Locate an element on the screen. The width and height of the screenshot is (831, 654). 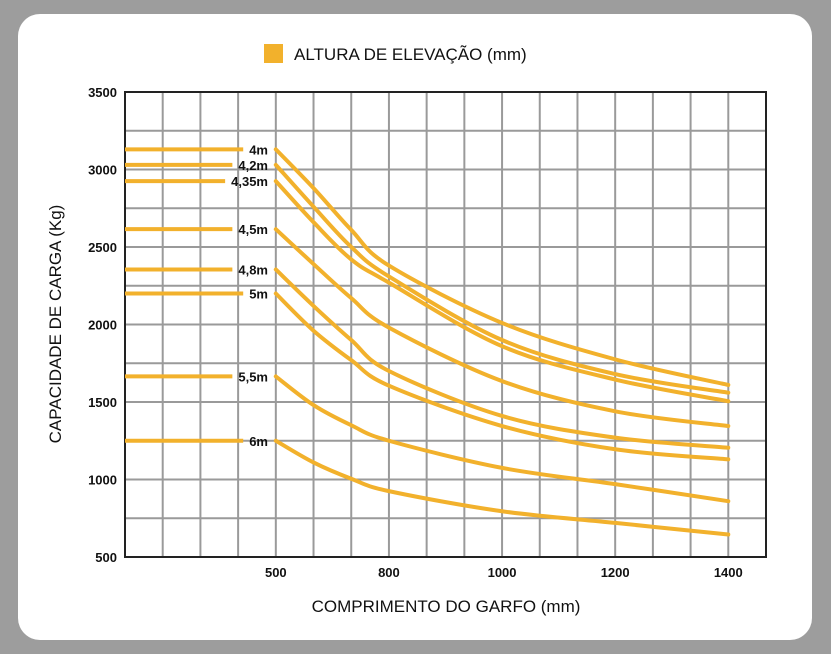
y-tick-label: 3500 is located at coordinates (102, 92).